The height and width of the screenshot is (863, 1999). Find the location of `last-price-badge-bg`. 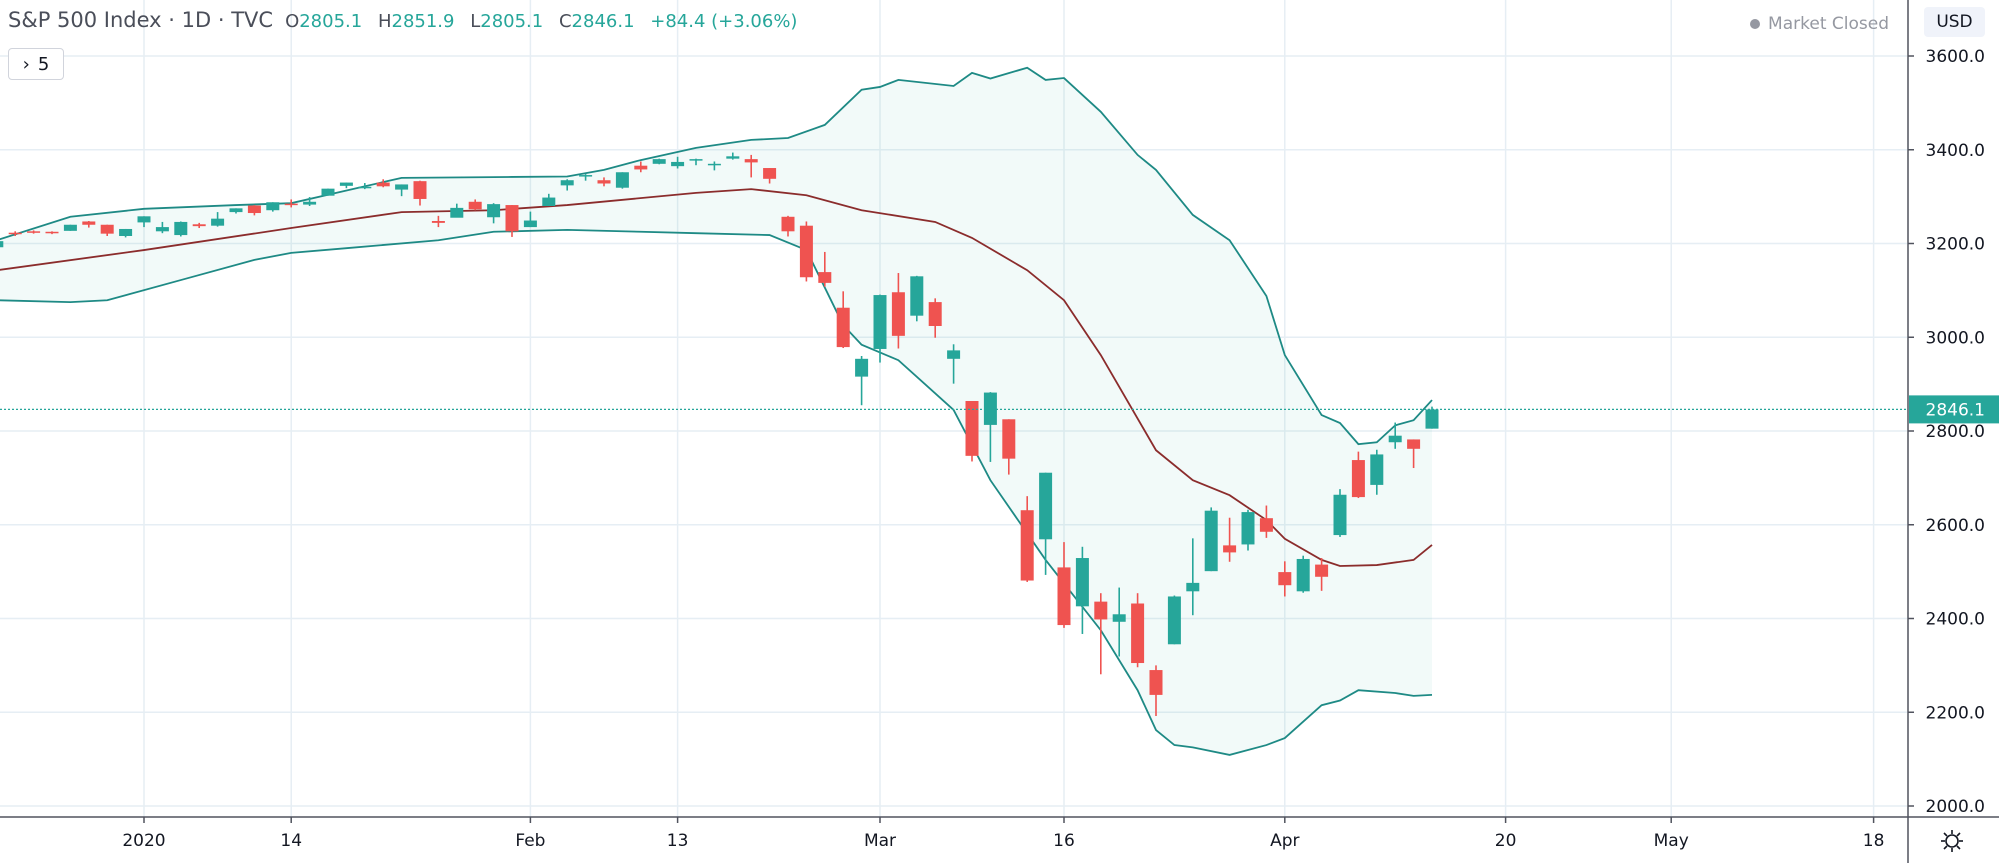

last-price-badge-bg is located at coordinates (1954, 409).